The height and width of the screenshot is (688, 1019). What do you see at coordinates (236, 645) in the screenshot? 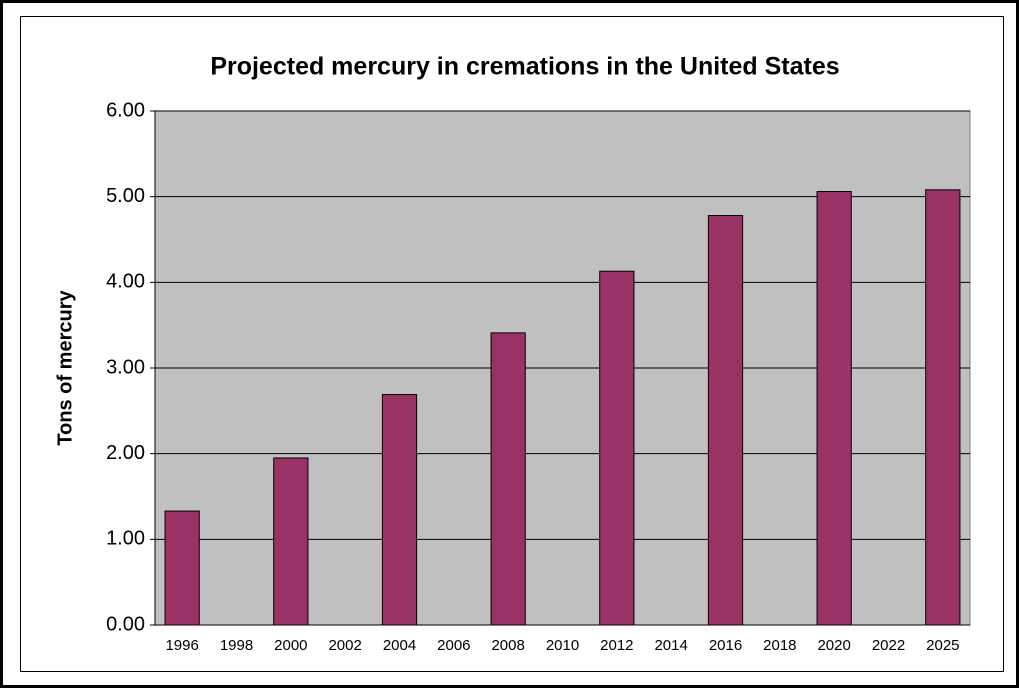
I see `x-tick-label: 1998` at bounding box center [236, 645].